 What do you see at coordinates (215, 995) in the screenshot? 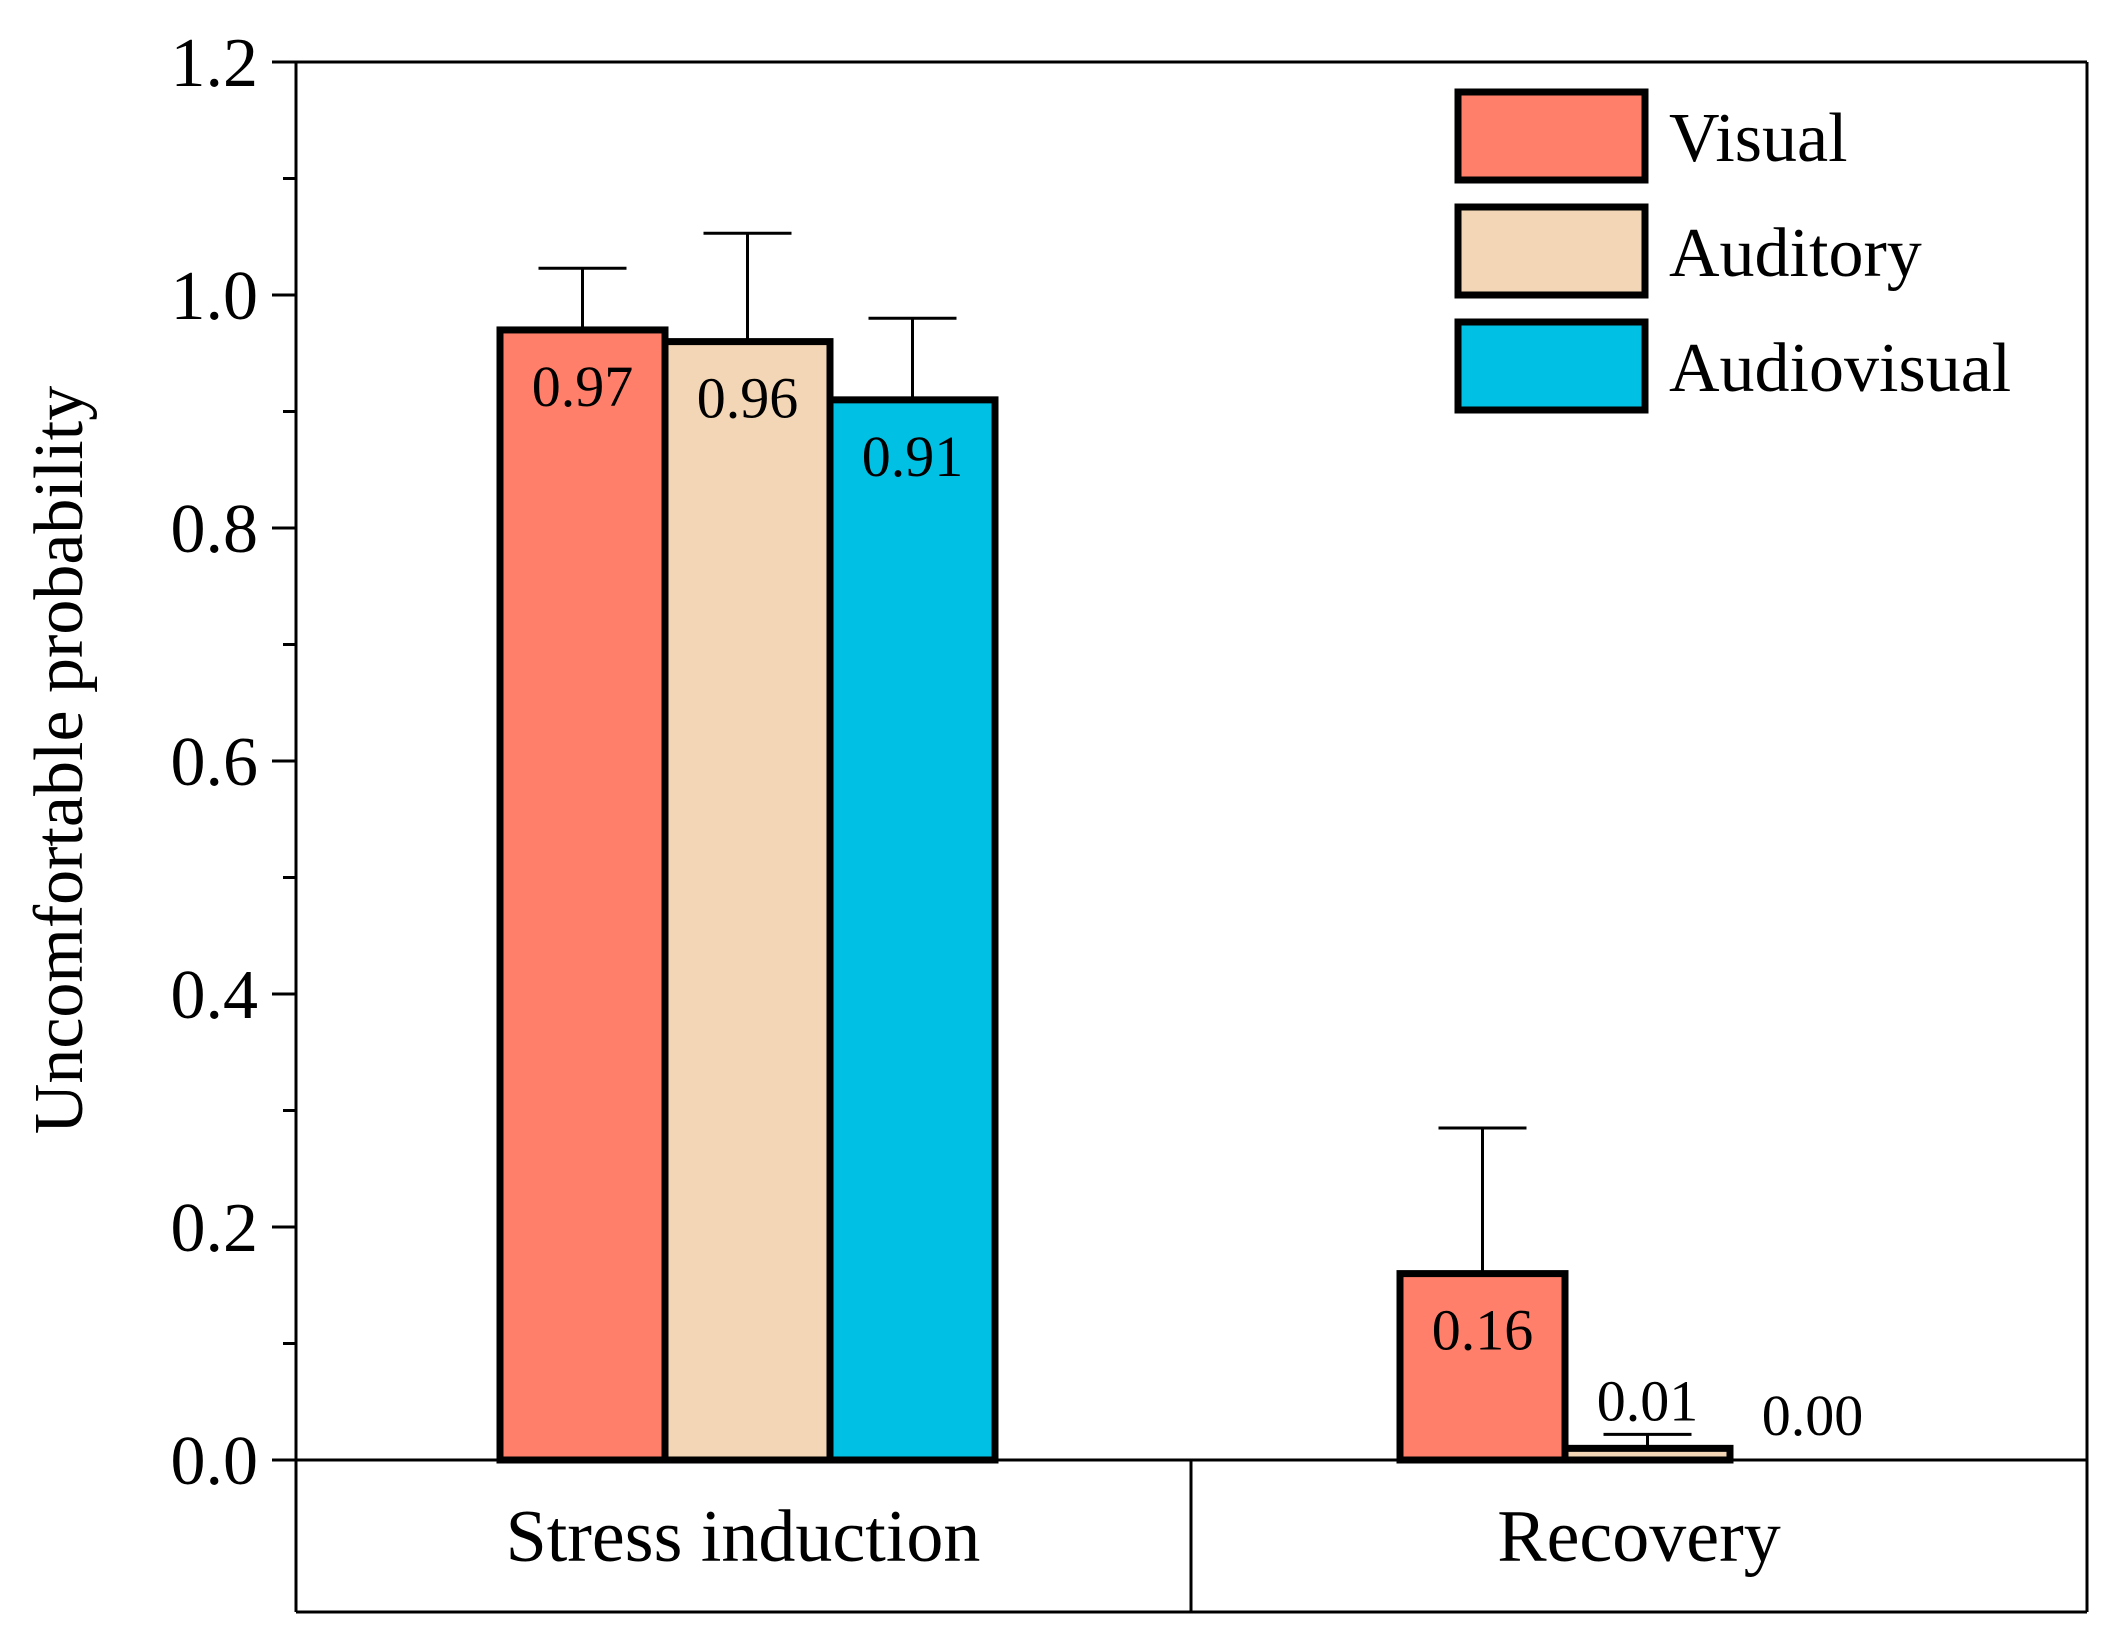
I see `y-tick-label: 0.4` at bounding box center [215, 995].